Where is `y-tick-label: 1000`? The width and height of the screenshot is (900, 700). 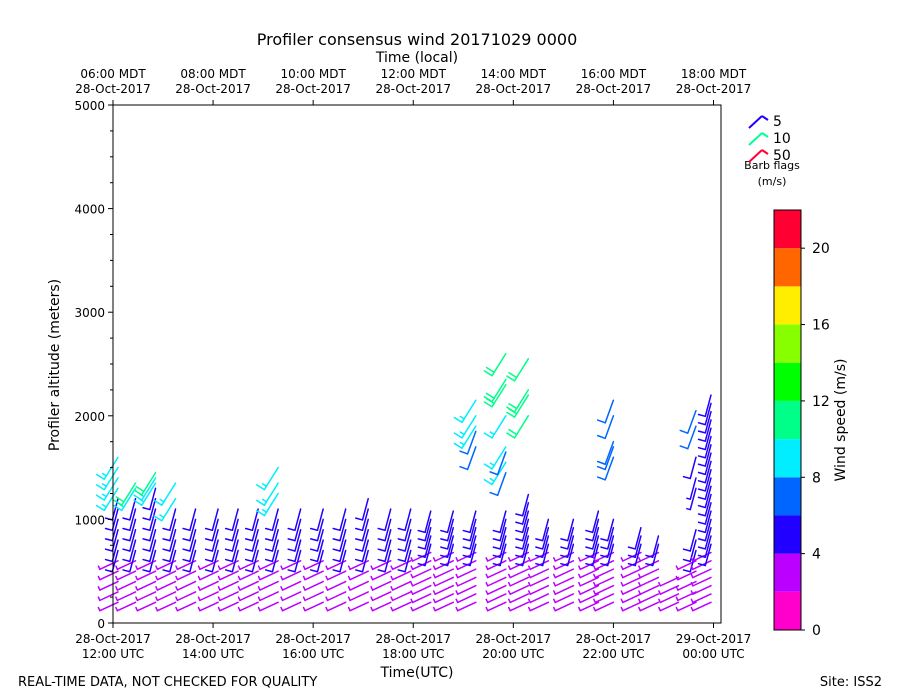
y-tick-label: 1000 is located at coordinates (89, 520).